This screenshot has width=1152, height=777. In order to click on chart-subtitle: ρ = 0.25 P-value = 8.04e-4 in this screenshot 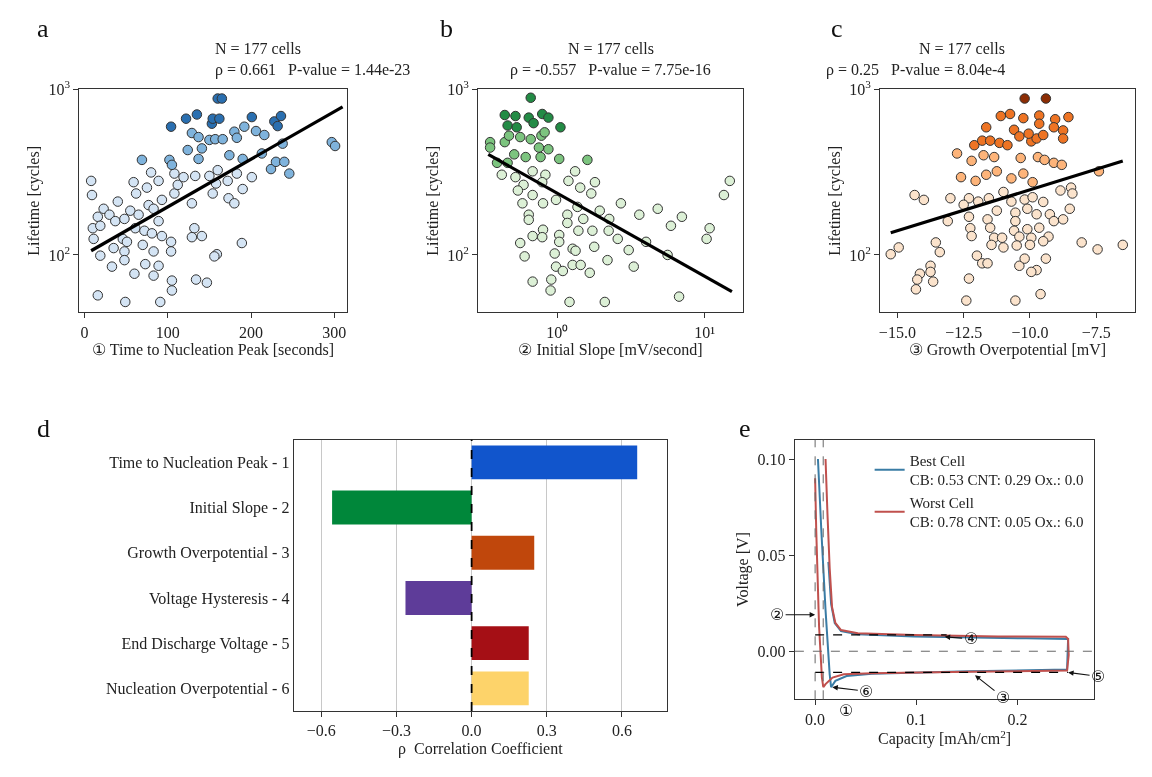, I will do `click(916, 70)`.